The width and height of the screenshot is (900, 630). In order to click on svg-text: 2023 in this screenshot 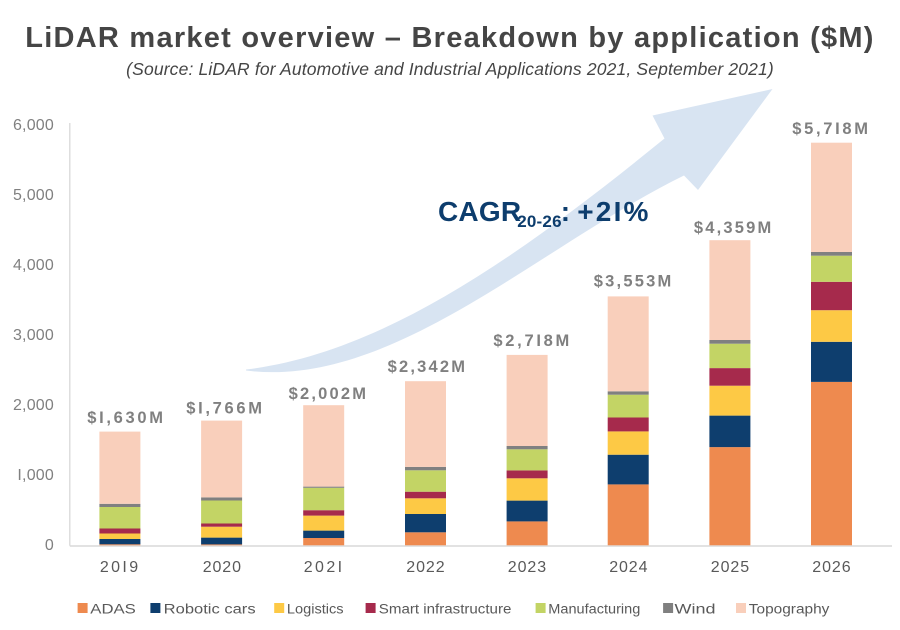, I will do `click(527, 567)`.